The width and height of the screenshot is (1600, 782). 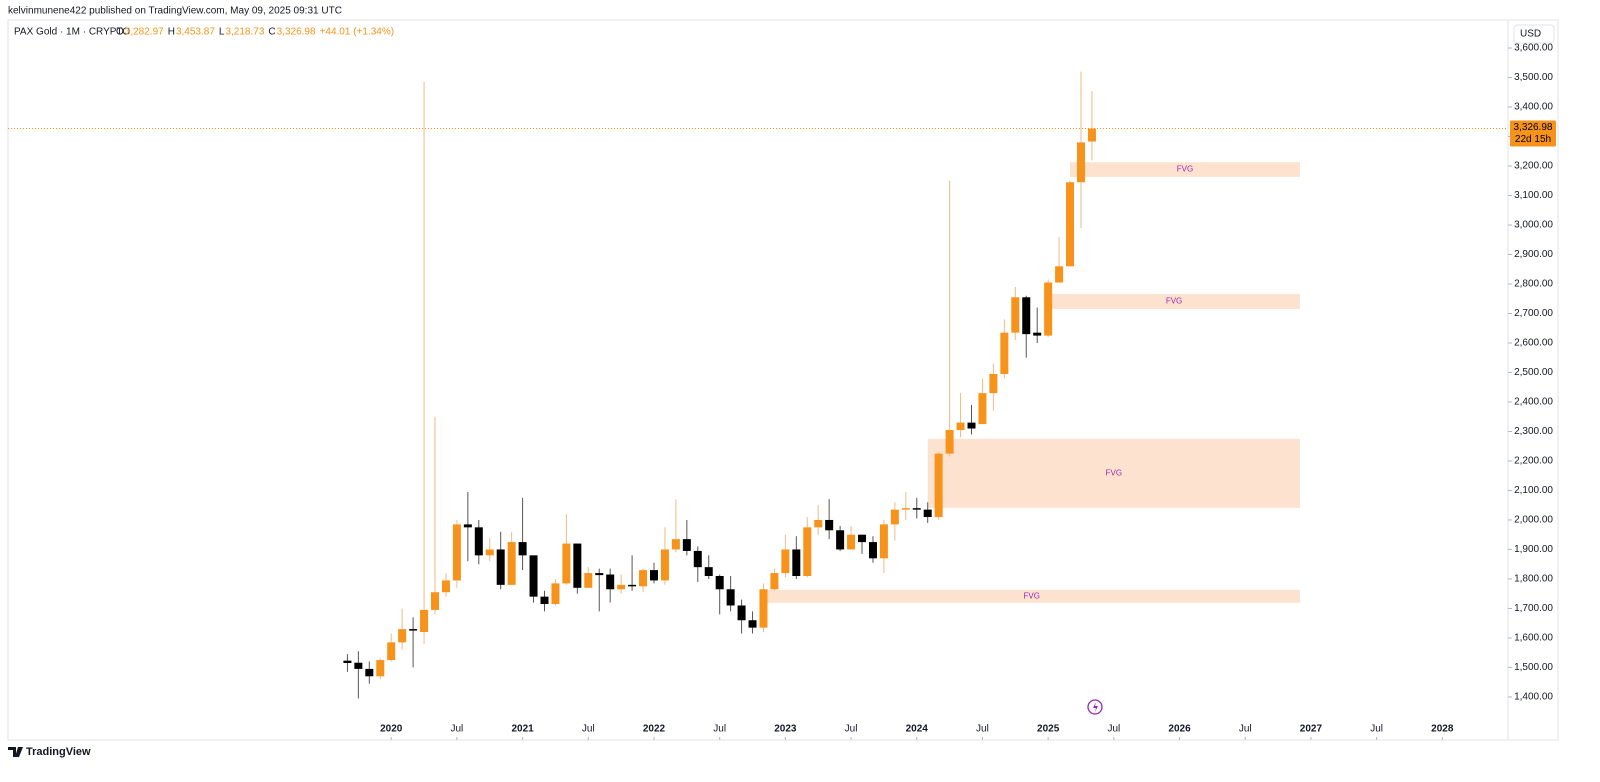 I want to click on y-tick-label: 2,600.00, so click(x=1533, y=343).